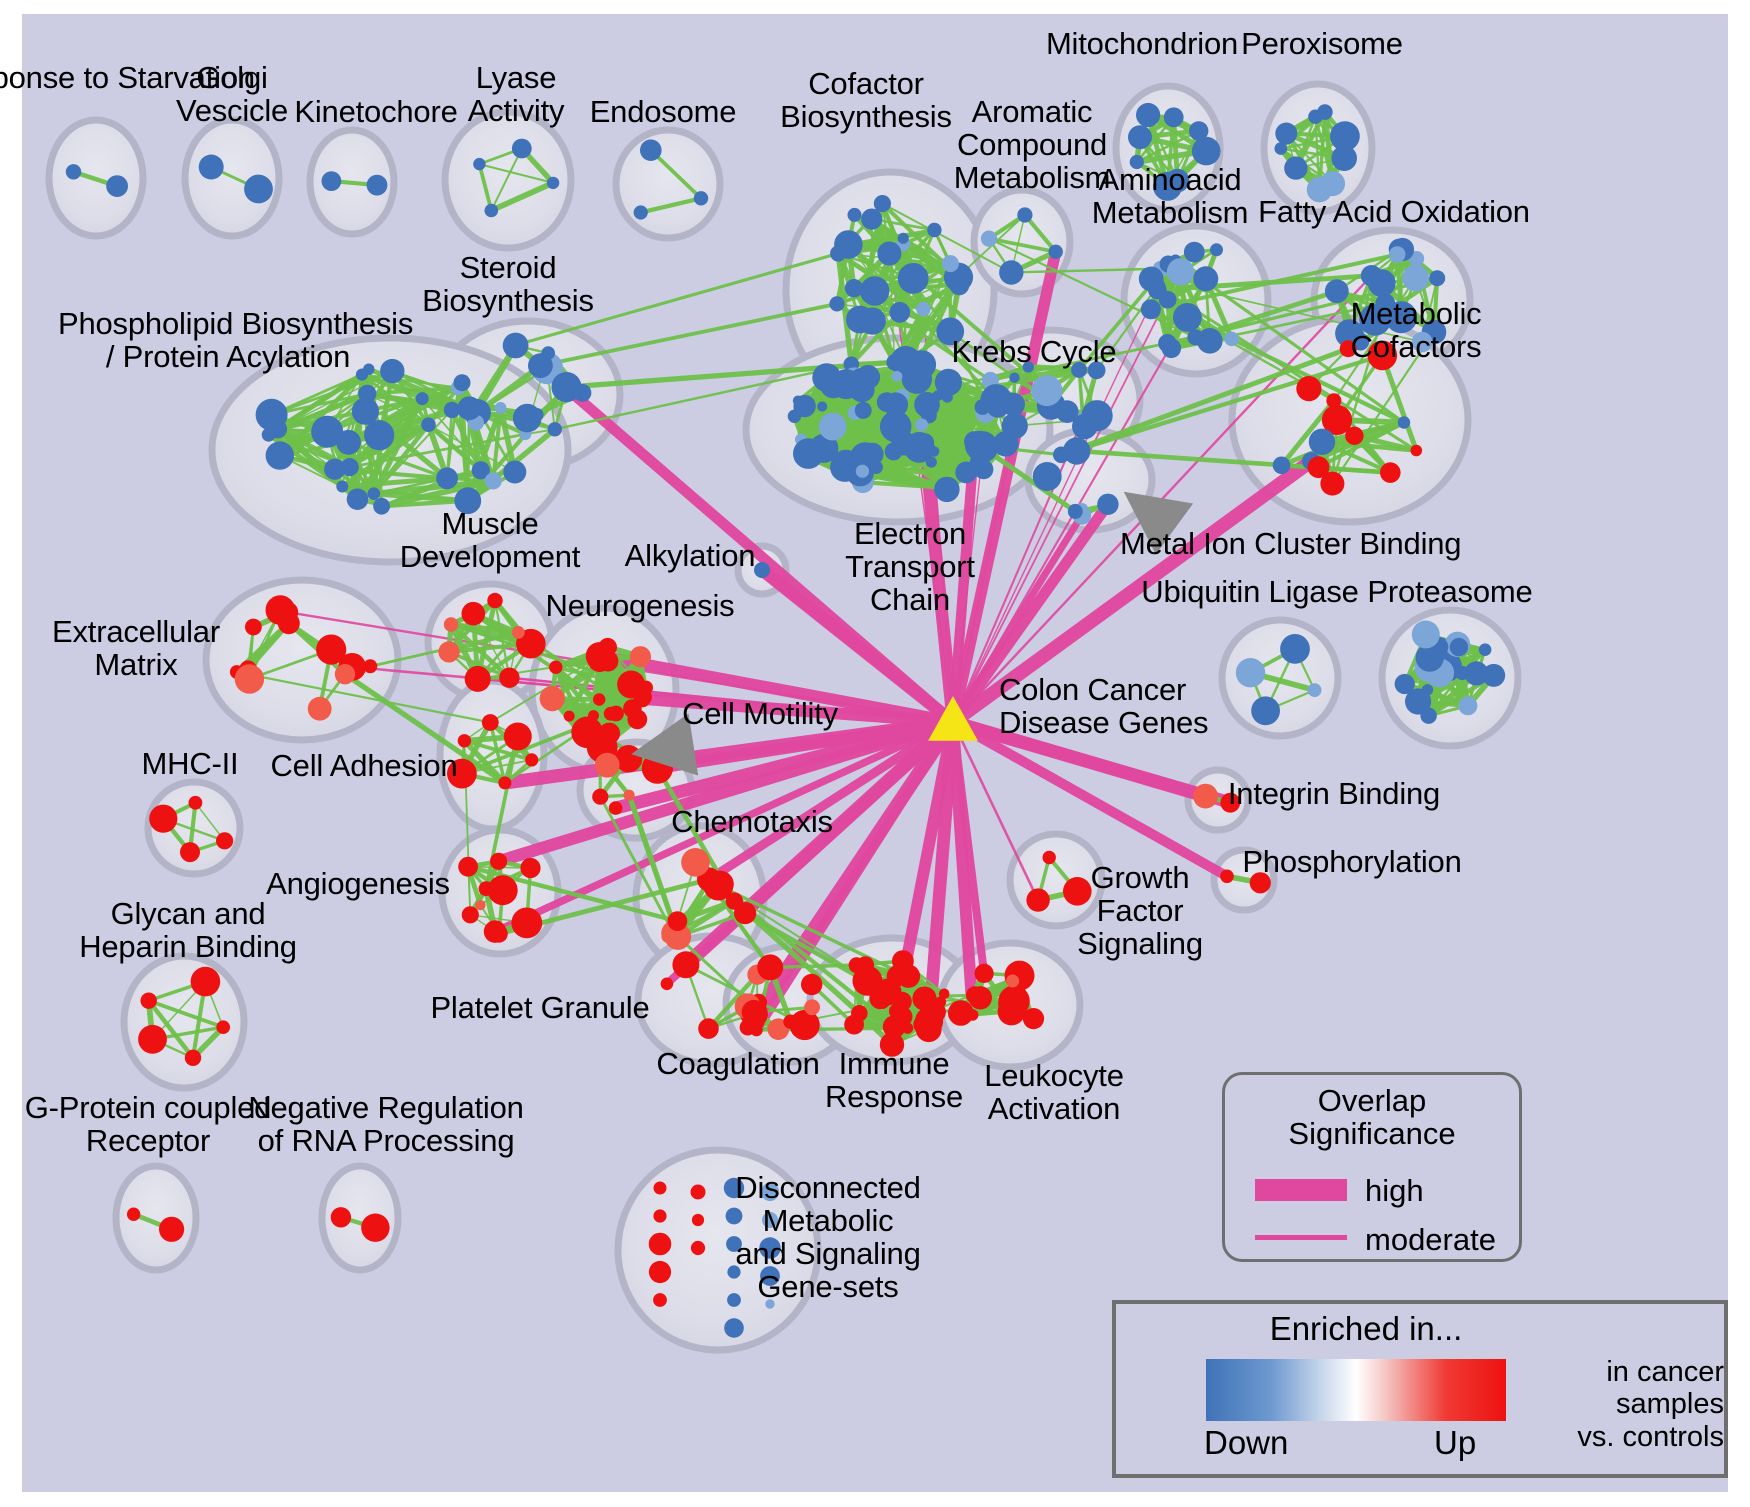 The height and width of the screenshot is (1507, 1750). I want to click on cluster-label: Cofactor Biosynthesis, so click(866, 100).